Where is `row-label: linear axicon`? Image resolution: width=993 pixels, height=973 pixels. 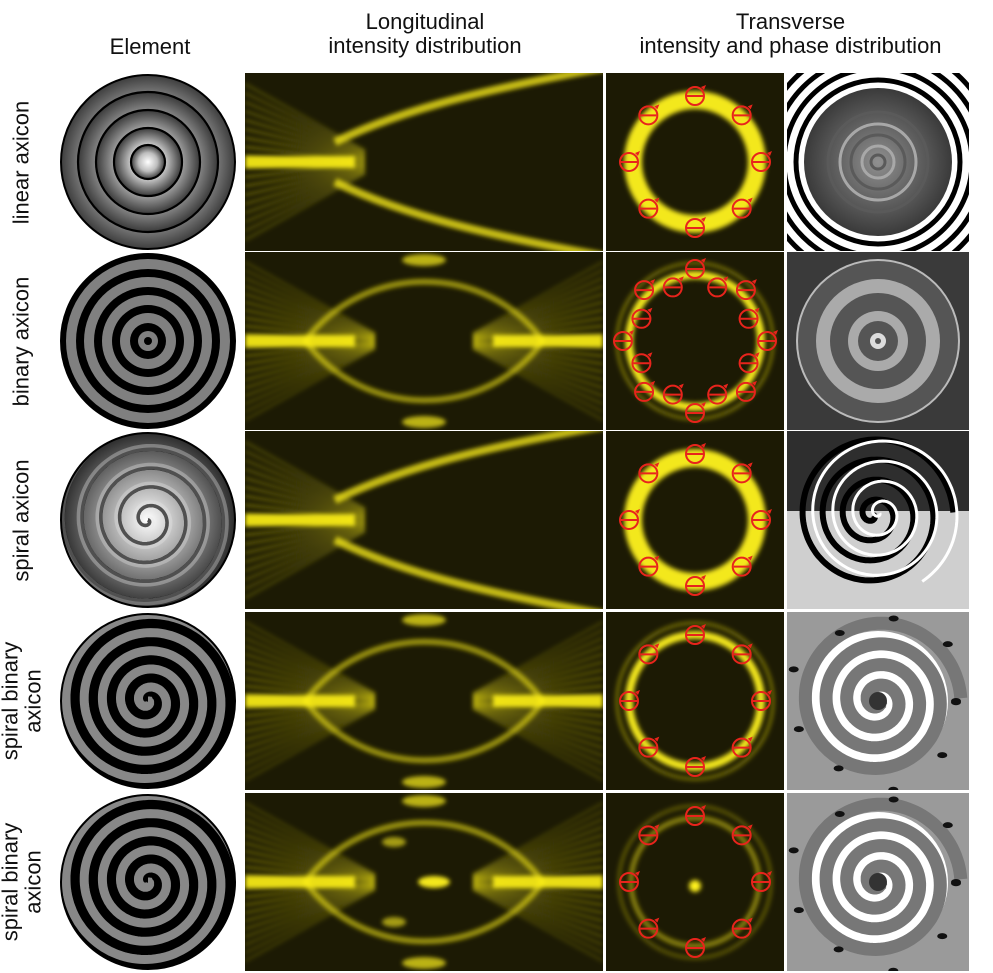 row-label: linear axicon is located at coordinates (21, 162).